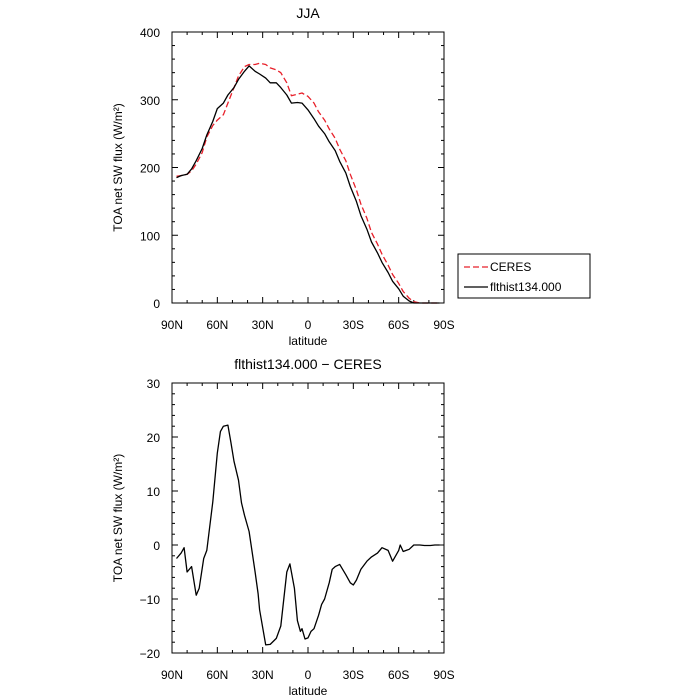 The height and width of the screenshot is (700, 700). Describe the element at coordinates (217, 675) in the screenshot. I see `panel2-x-tick-label: 60N` at that location.